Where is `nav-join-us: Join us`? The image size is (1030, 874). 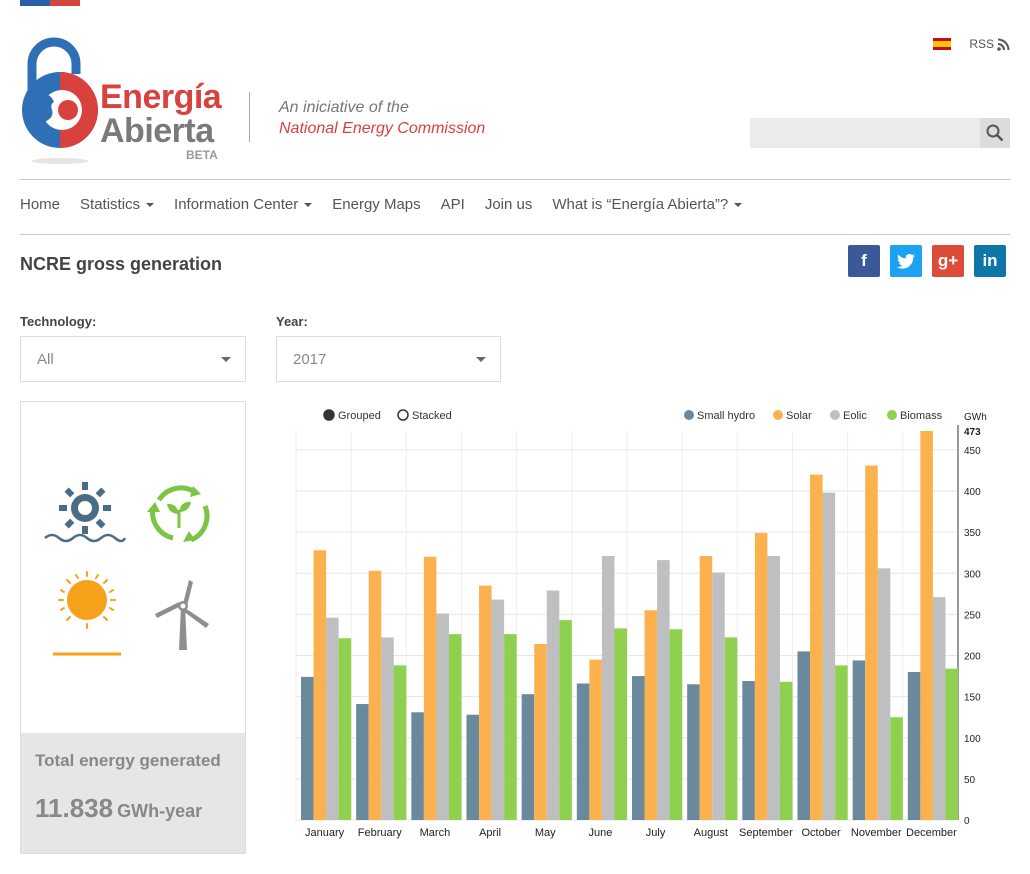 nav-join-us: Join us is located at coordinates (508, 204).